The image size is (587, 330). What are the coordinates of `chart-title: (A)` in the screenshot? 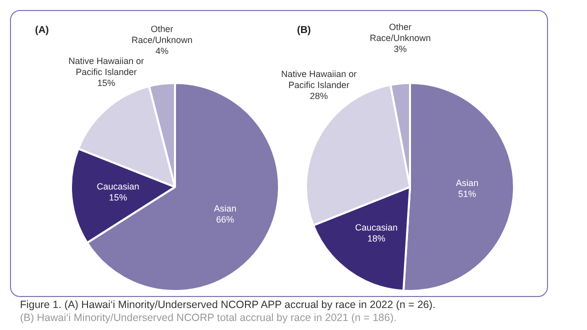 It's located at (42, 30).